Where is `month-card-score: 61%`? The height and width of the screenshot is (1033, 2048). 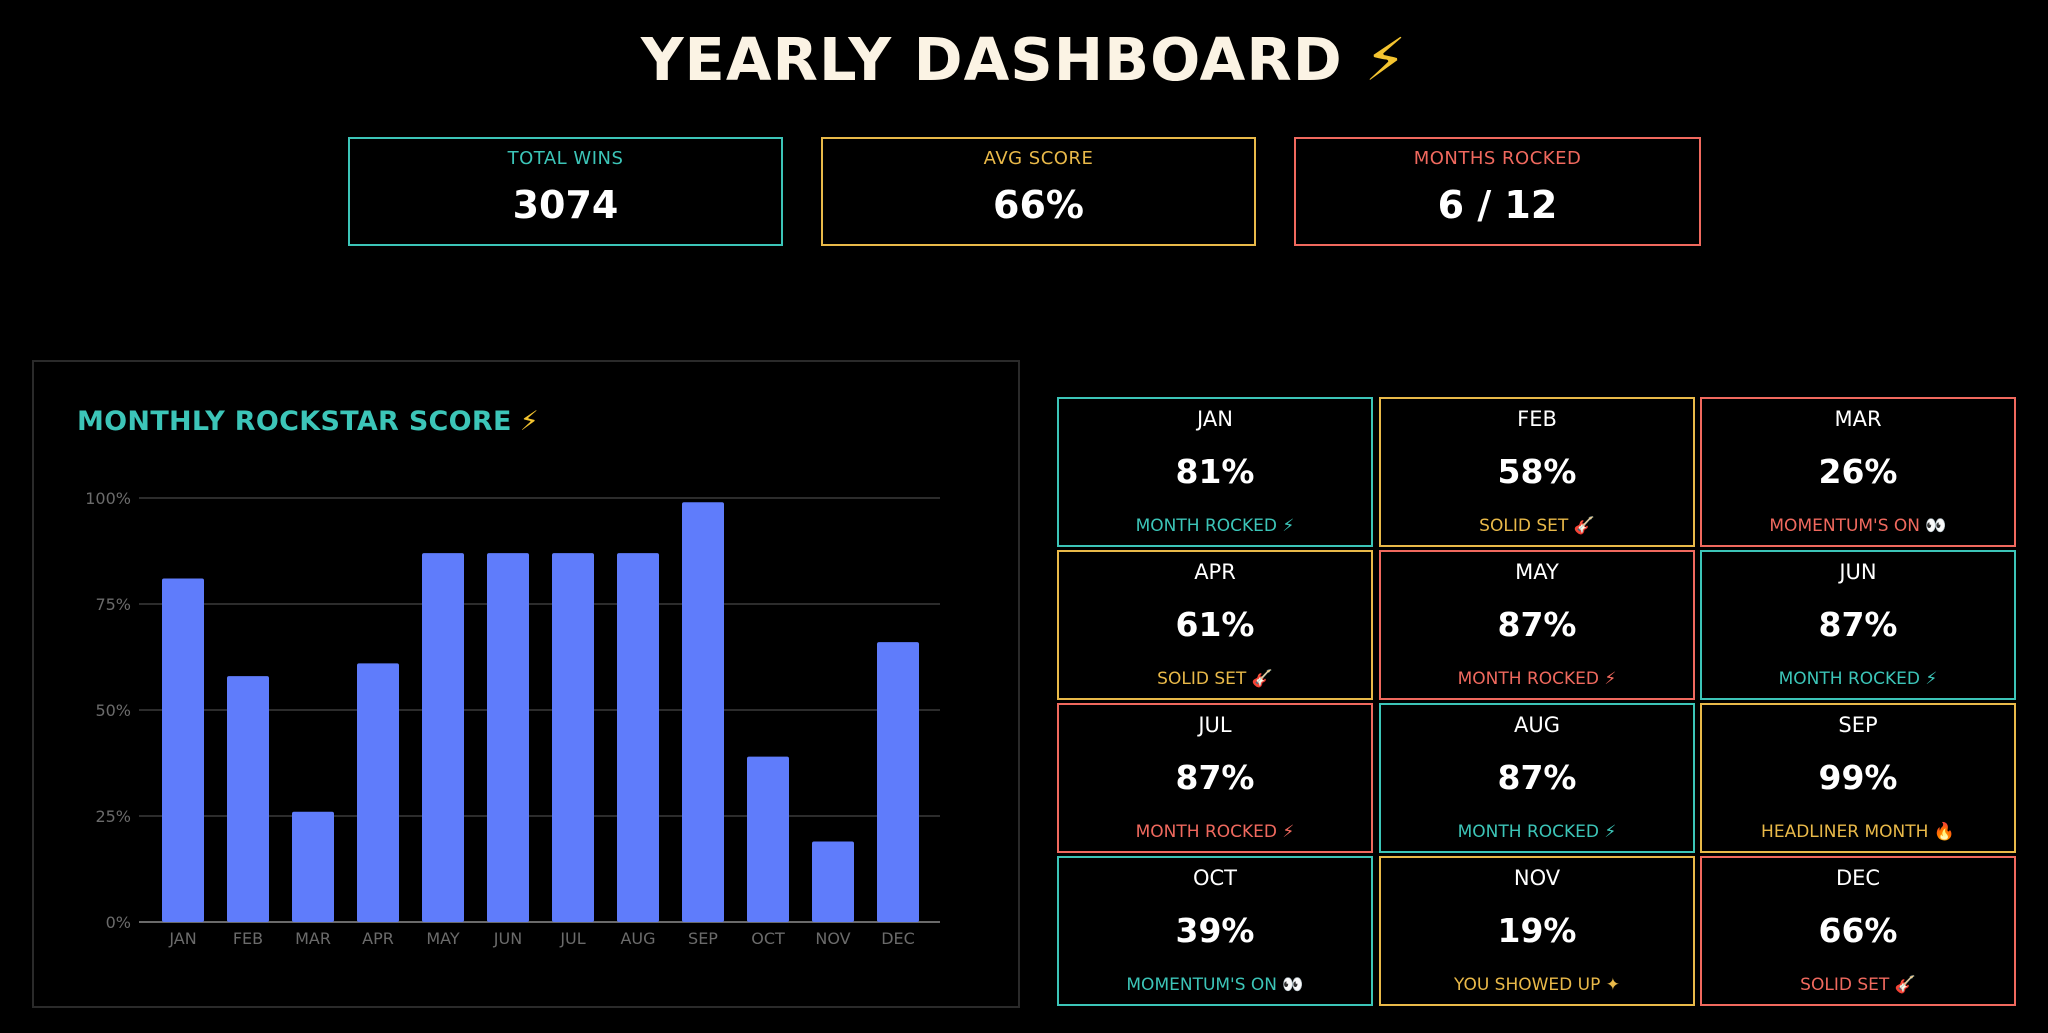 month-card-score: 61% is located at coordinates (1215, 624).